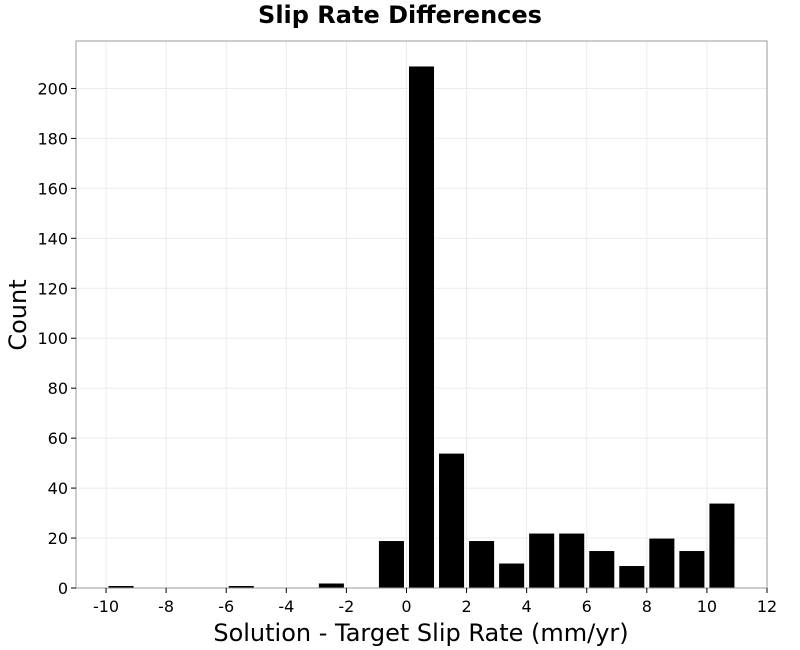 The height and width of the screenshot is (650, 800). I want to click on x-tick-label: -2, so click(346, 606).